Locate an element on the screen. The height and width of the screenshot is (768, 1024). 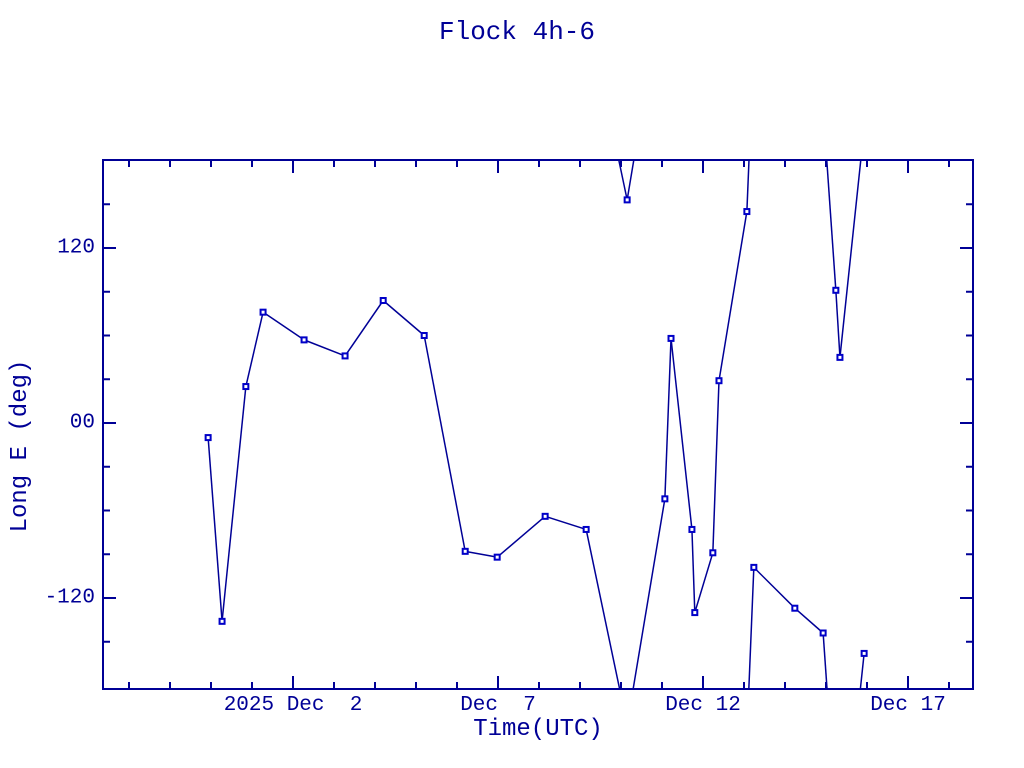
chart-title: Flock 4h-6 is located at coordinates (517, 32).